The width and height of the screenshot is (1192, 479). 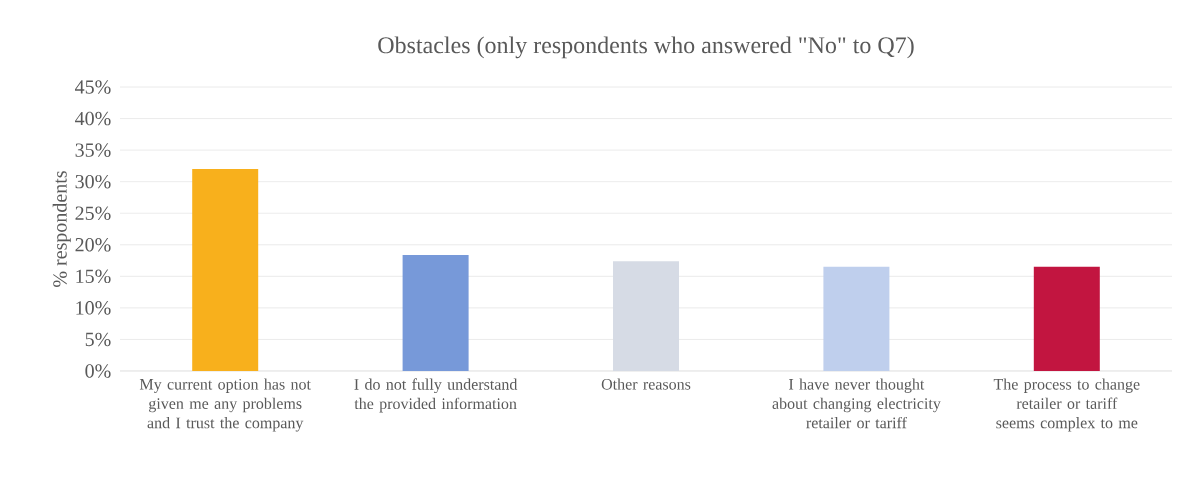 What do you see at coordinates (93, 276) in the screenshot?
I see `y-tick-label: 15%` at bounding box center [93, 276].